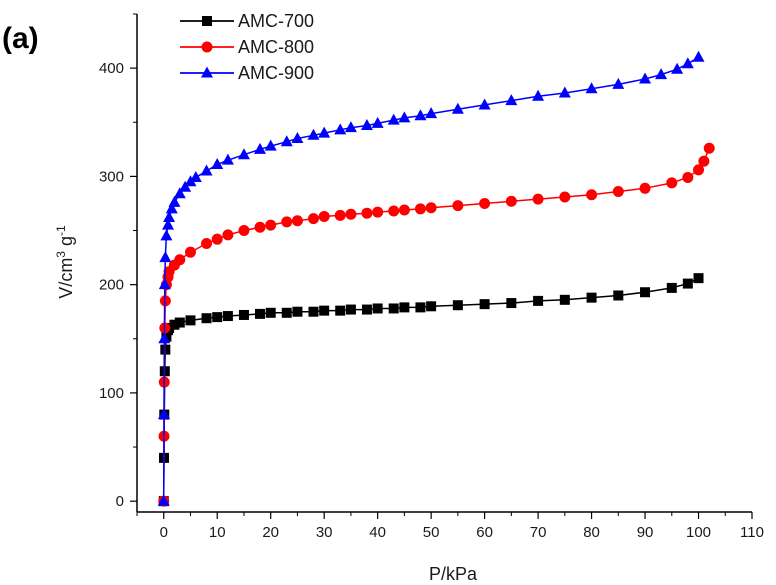  What do you see at coordinates (164, 532) in the screenshot?
I see `x-tick-label: 0` at bounding box center [164, 532].